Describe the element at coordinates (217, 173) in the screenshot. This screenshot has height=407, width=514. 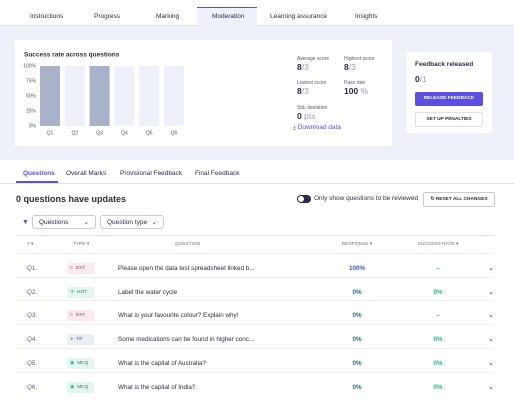
I see `subtab: Final Feedback` at that location.